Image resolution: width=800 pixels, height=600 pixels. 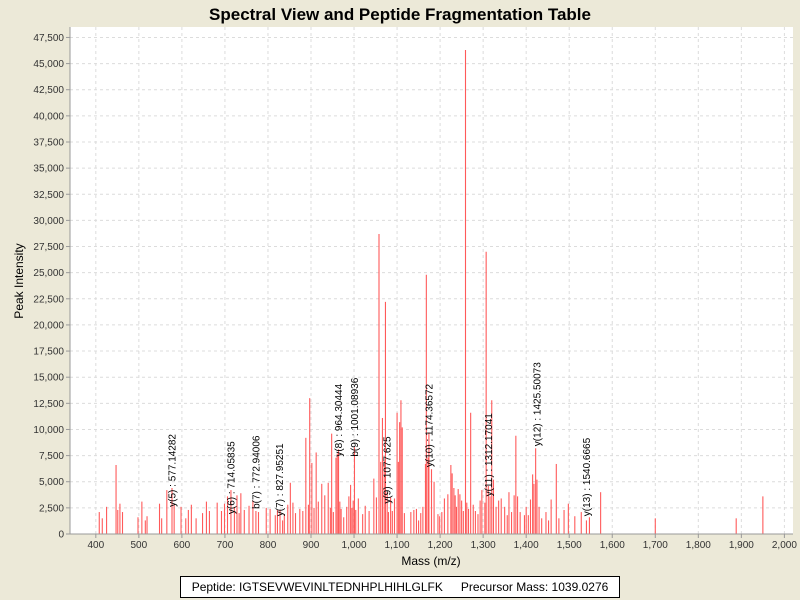 I want to click on fragment-annotation: y(9) : 1077.625, so click(x=388, y=470).